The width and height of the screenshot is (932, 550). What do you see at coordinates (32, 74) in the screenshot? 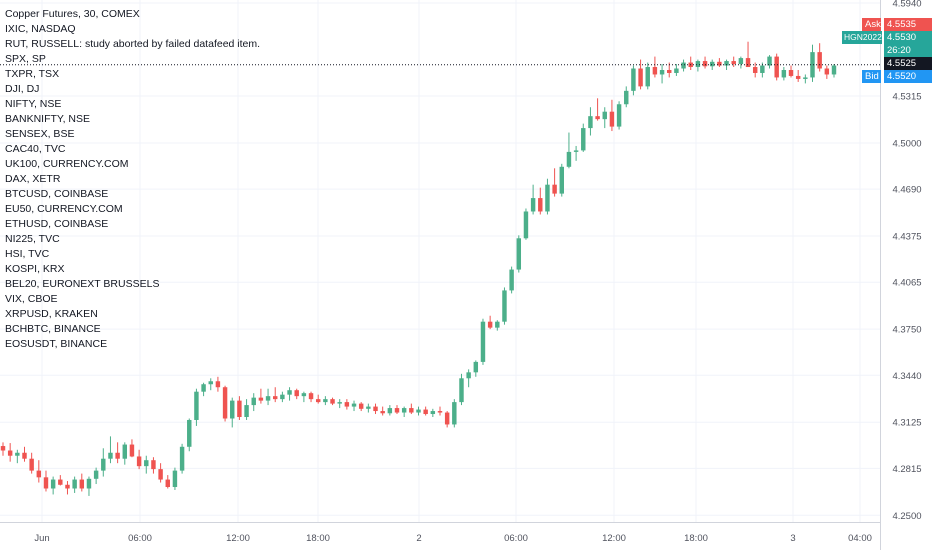
I see `legend-symbol: TXPR, TSX` at bounding box center [32, 74].